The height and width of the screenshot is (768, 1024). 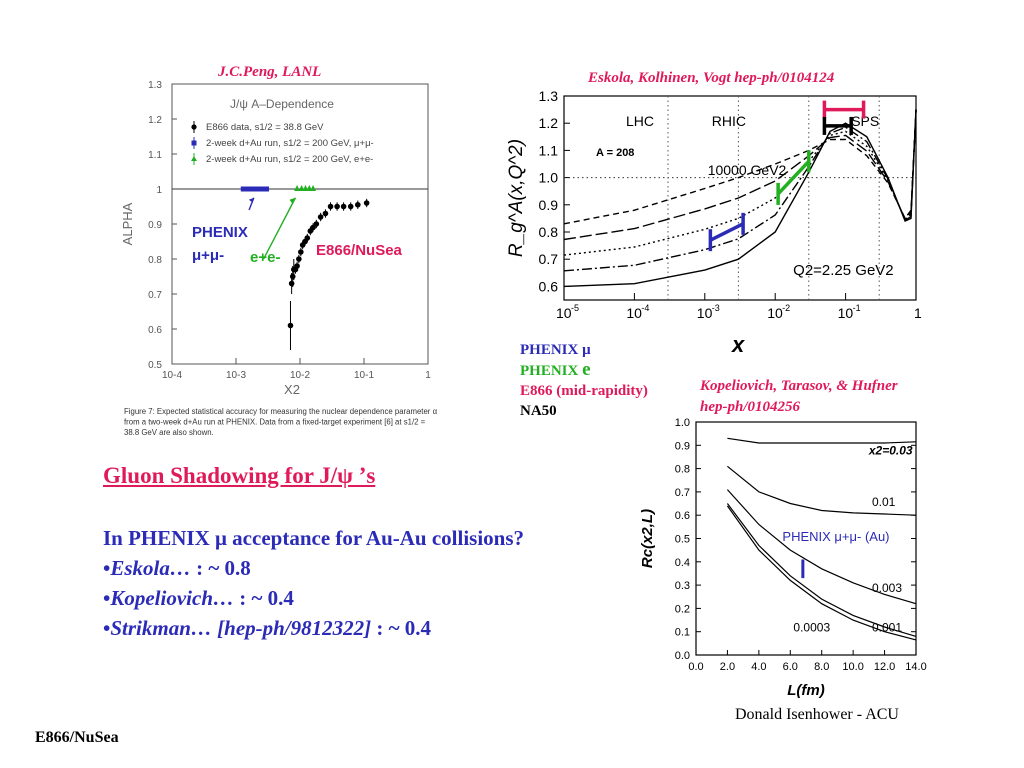 I want to click on credit-eskola: Eskola, Kolhinen, Vogt hep-ph/0104124, so click(x=711, y=78).